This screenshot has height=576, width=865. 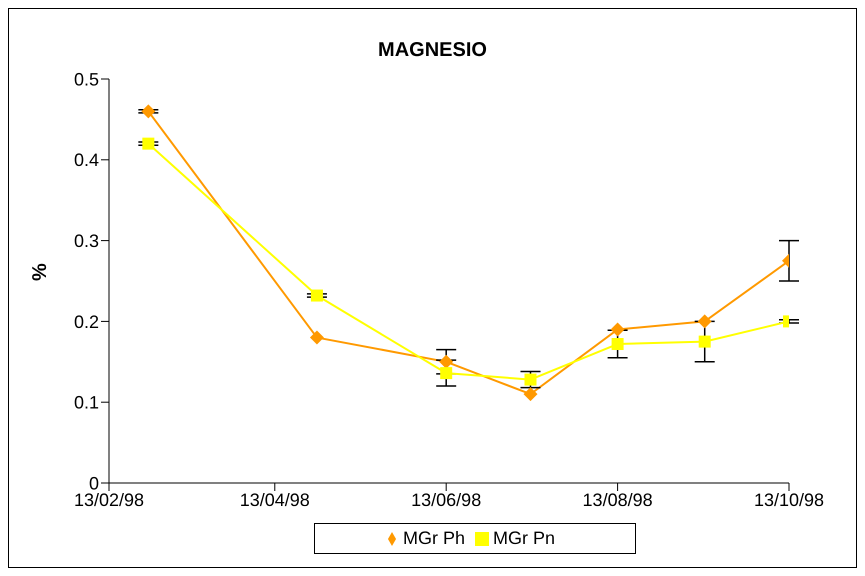 I want to click on legend-label: MGr Ph, so click(x=433, y=538).